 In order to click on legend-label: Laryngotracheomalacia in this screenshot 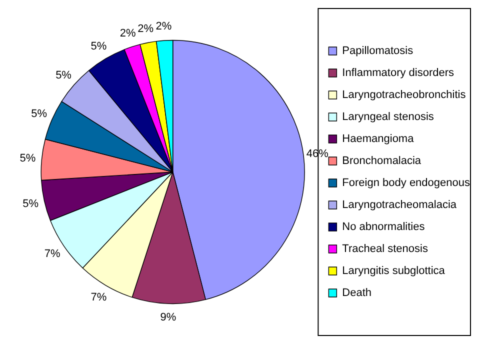, I will do `click(400, 205)`.